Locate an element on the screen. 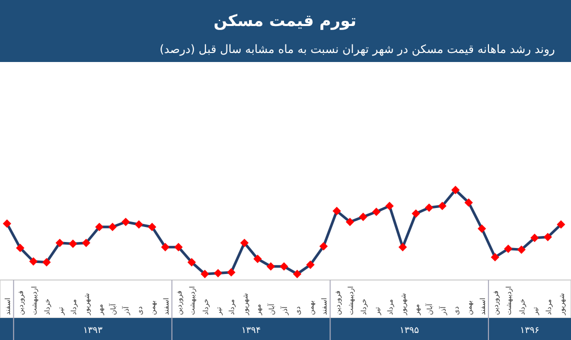 Image resolution: width=571 pixels, height=340 pixels. annotation: ۱۳۹۳ is located at coordinates (92, 331).